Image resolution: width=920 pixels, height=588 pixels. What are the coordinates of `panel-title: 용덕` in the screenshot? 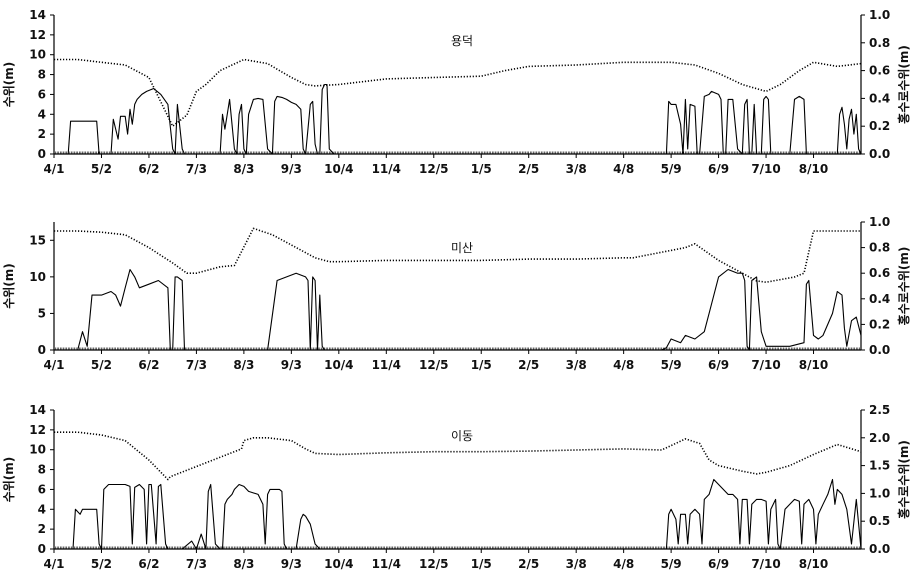 It's located at (462, 41).